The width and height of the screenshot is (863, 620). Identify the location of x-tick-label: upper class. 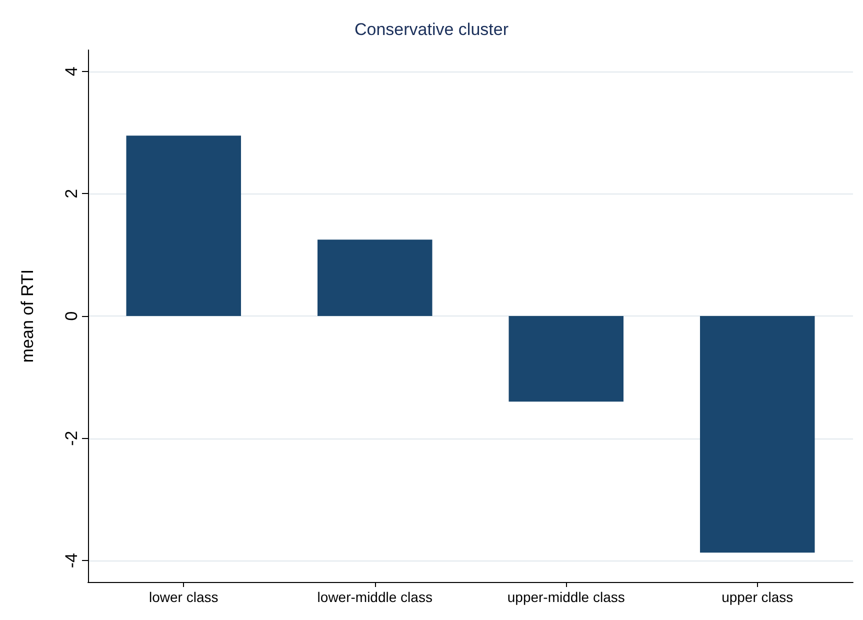
(758, 597).